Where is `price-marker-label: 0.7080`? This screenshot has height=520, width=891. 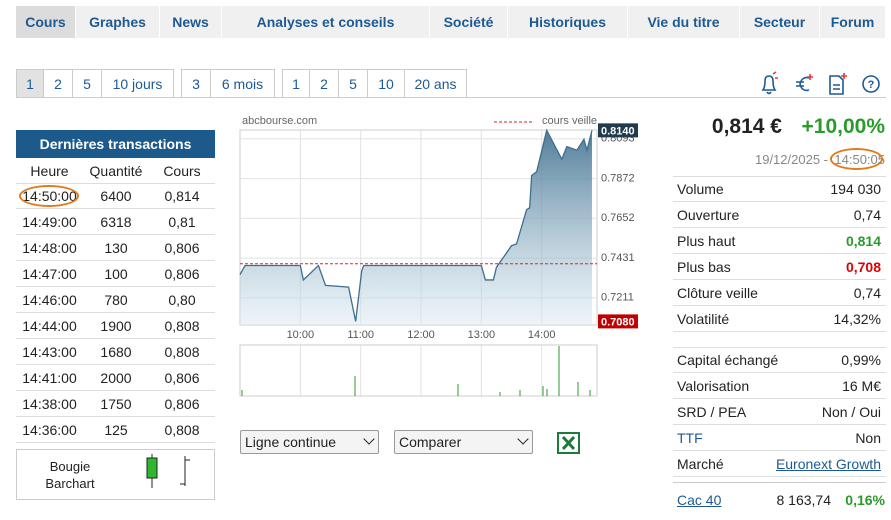
price-marker-label: 0.7080 is located at coordinates (618, 322).